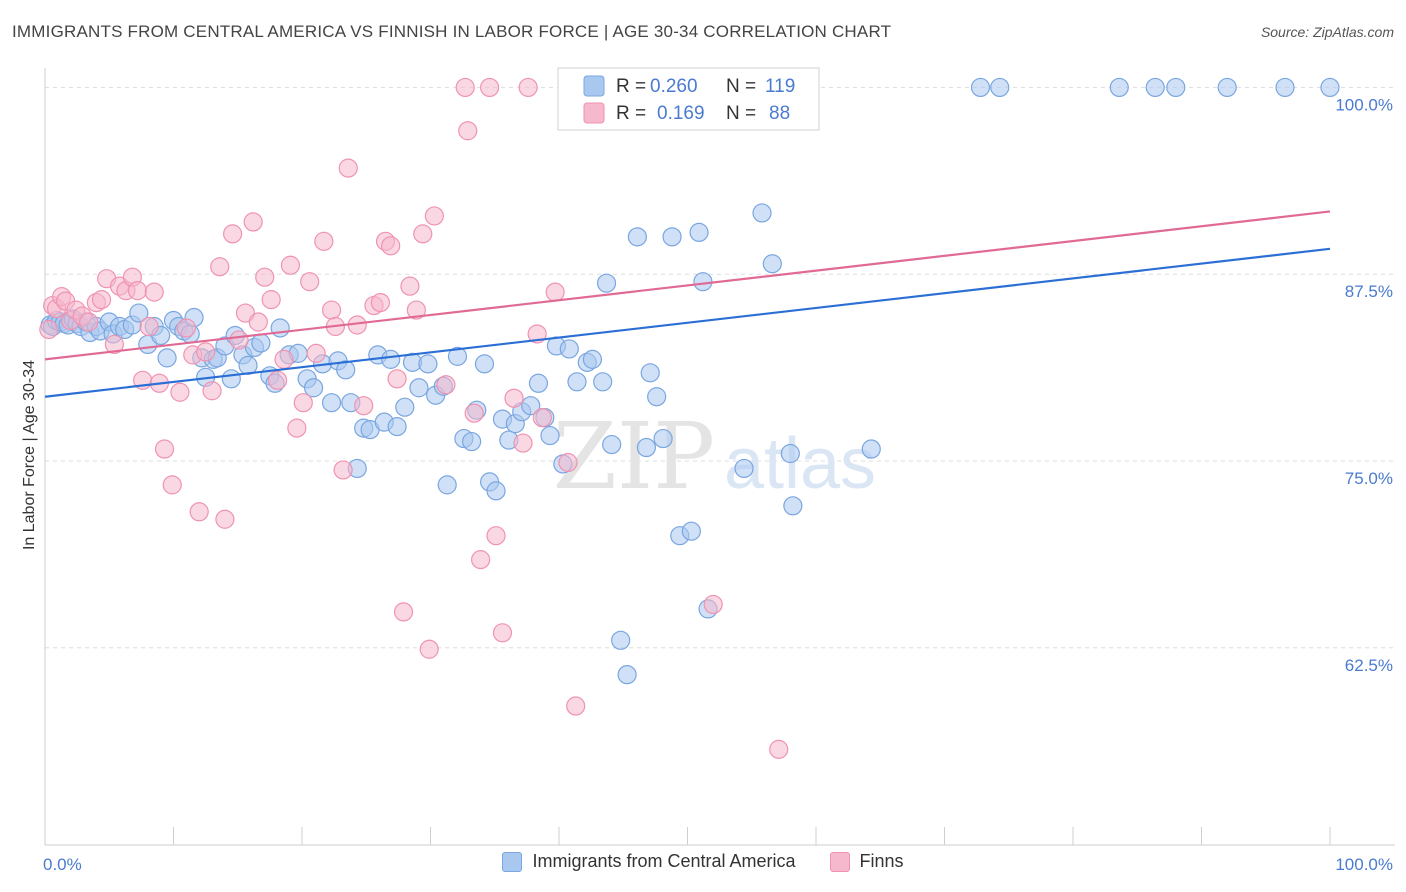 This screenshot has height=892, width=1406. Describe the element at coordinates (686, 113) in the screenshot. I see `stats-legend-row-pink: R = 0.169 N = 88` at that location.